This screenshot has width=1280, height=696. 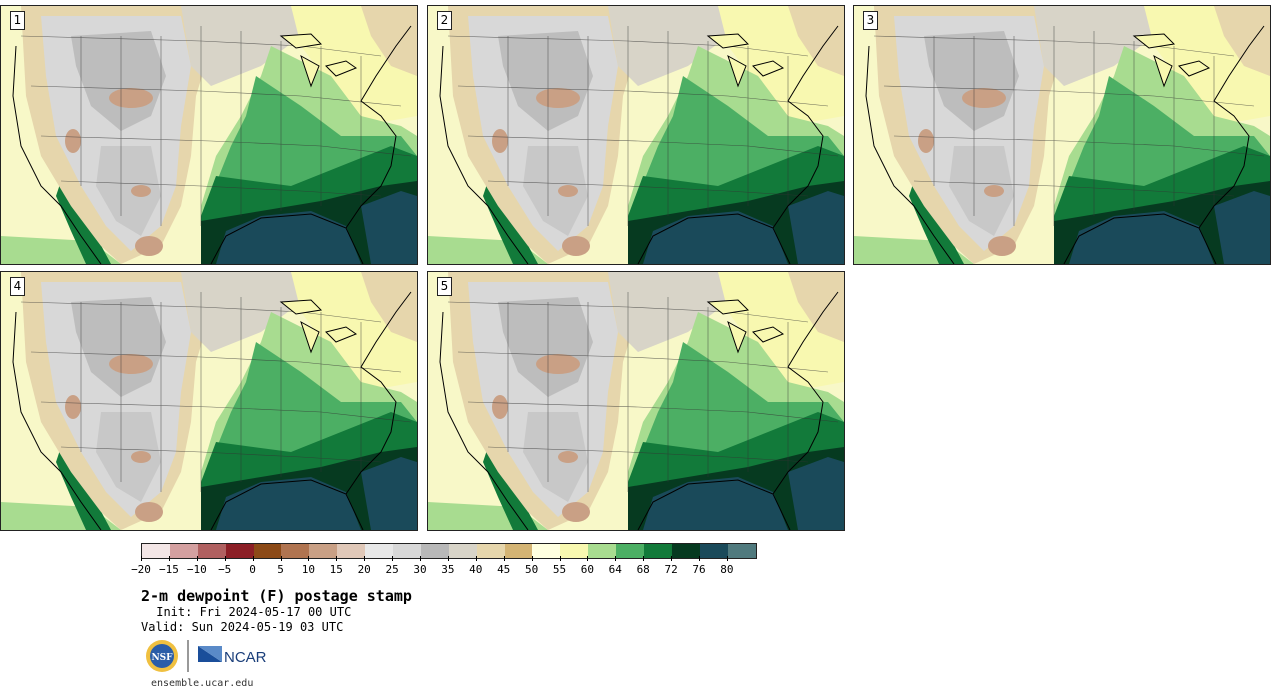 I want to click on postage-stamp-panel-5: 5, so click(x=636, y=401).